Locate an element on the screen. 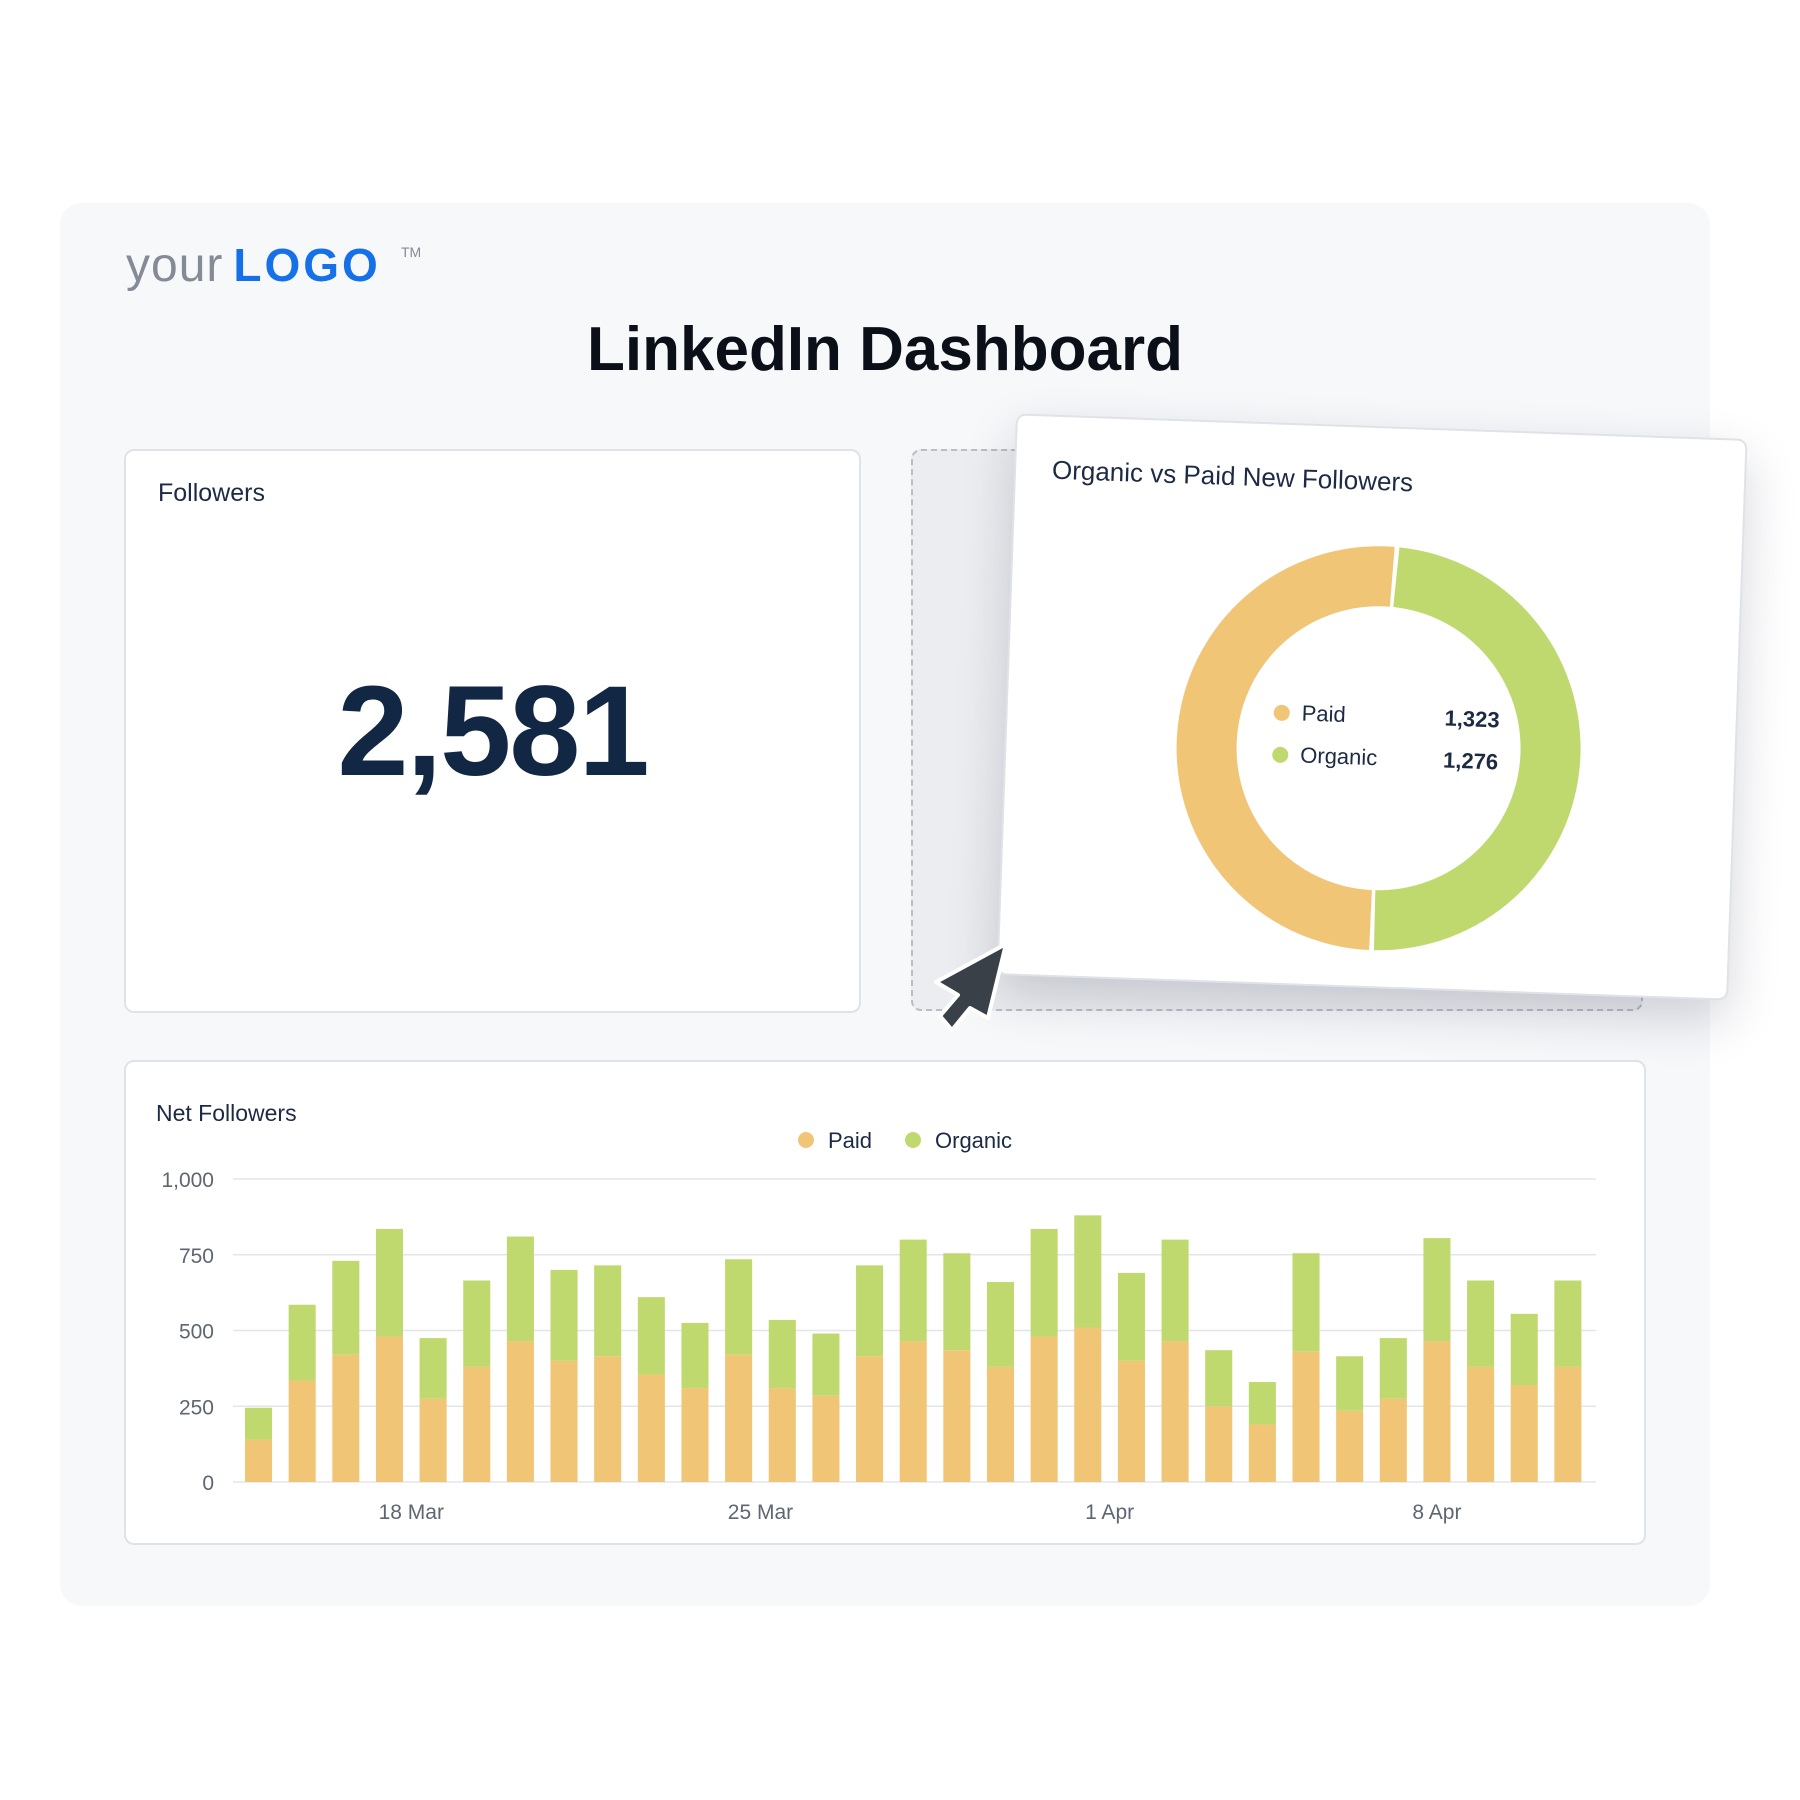  donut-chart: Paid 1,323 Organic 1,276 is located at coordinates (1378, 748).